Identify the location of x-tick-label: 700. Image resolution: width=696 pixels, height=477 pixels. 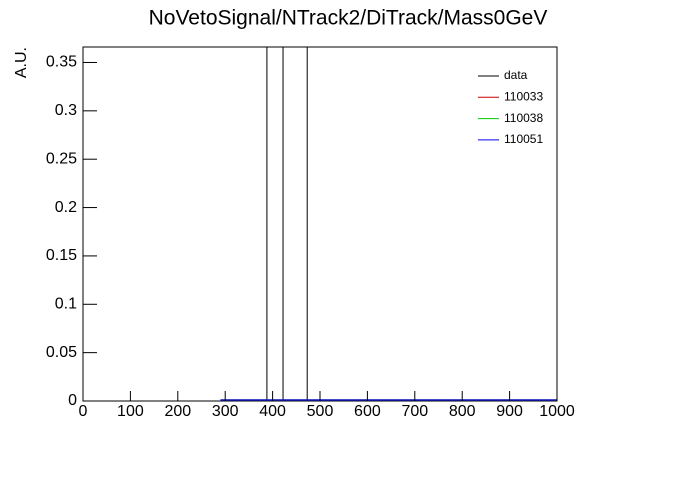
(414, 411).